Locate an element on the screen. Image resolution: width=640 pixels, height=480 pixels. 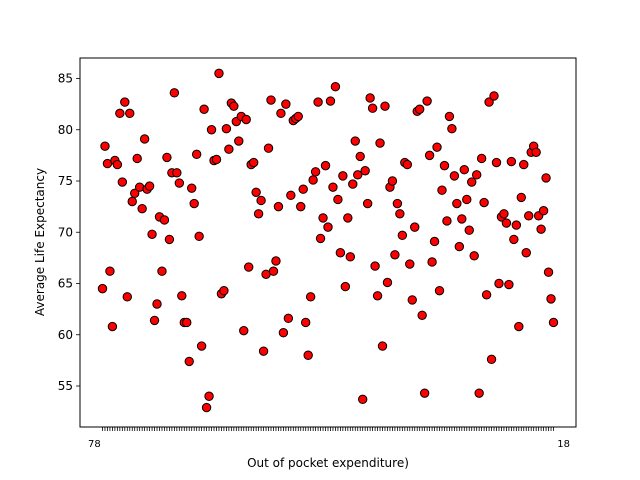
y-tick-label: 60 is located at coordinates (65, 335).